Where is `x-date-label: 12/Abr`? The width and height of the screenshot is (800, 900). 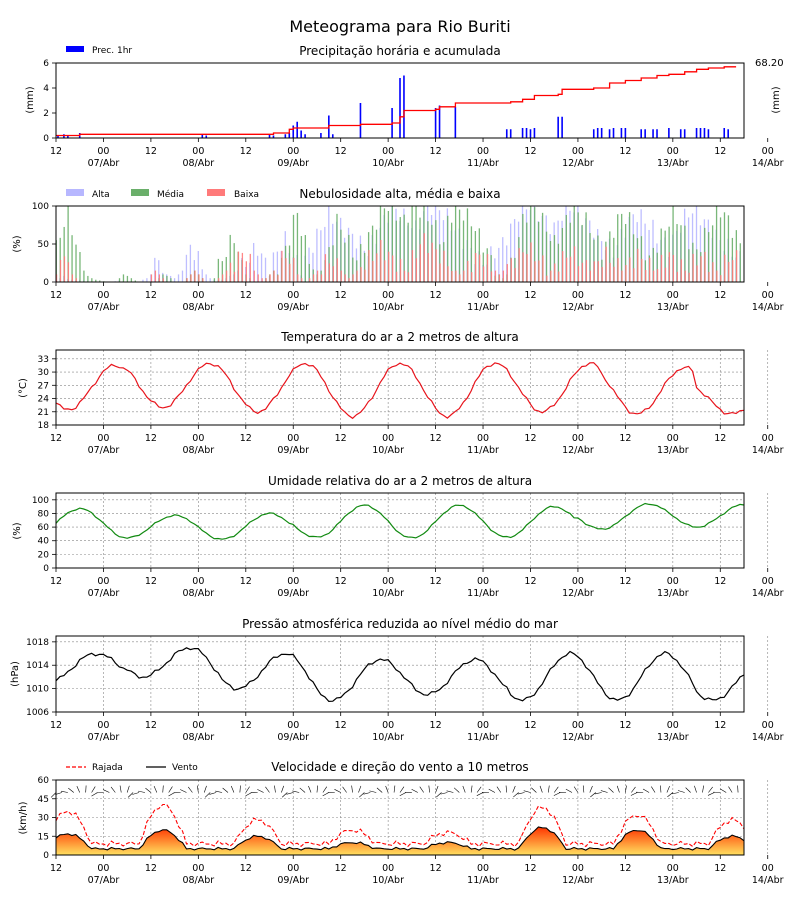 x-date-label: 12/Abr is located at coordinates (578, 880).